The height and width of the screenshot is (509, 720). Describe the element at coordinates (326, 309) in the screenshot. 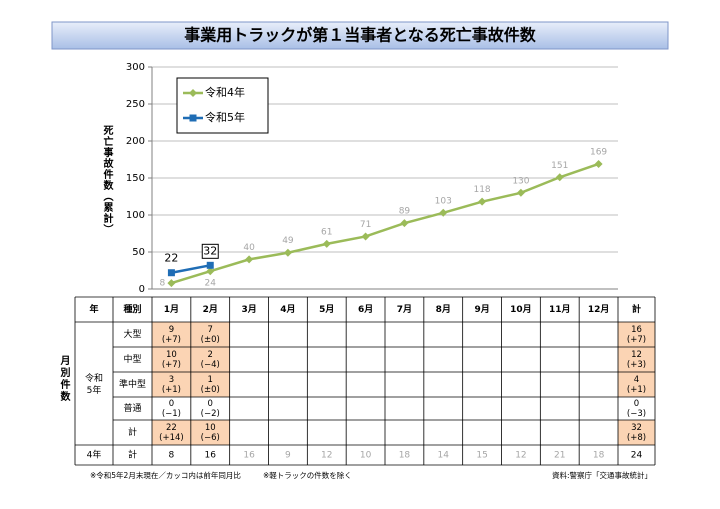

I see `column-header: 5月` at that location.